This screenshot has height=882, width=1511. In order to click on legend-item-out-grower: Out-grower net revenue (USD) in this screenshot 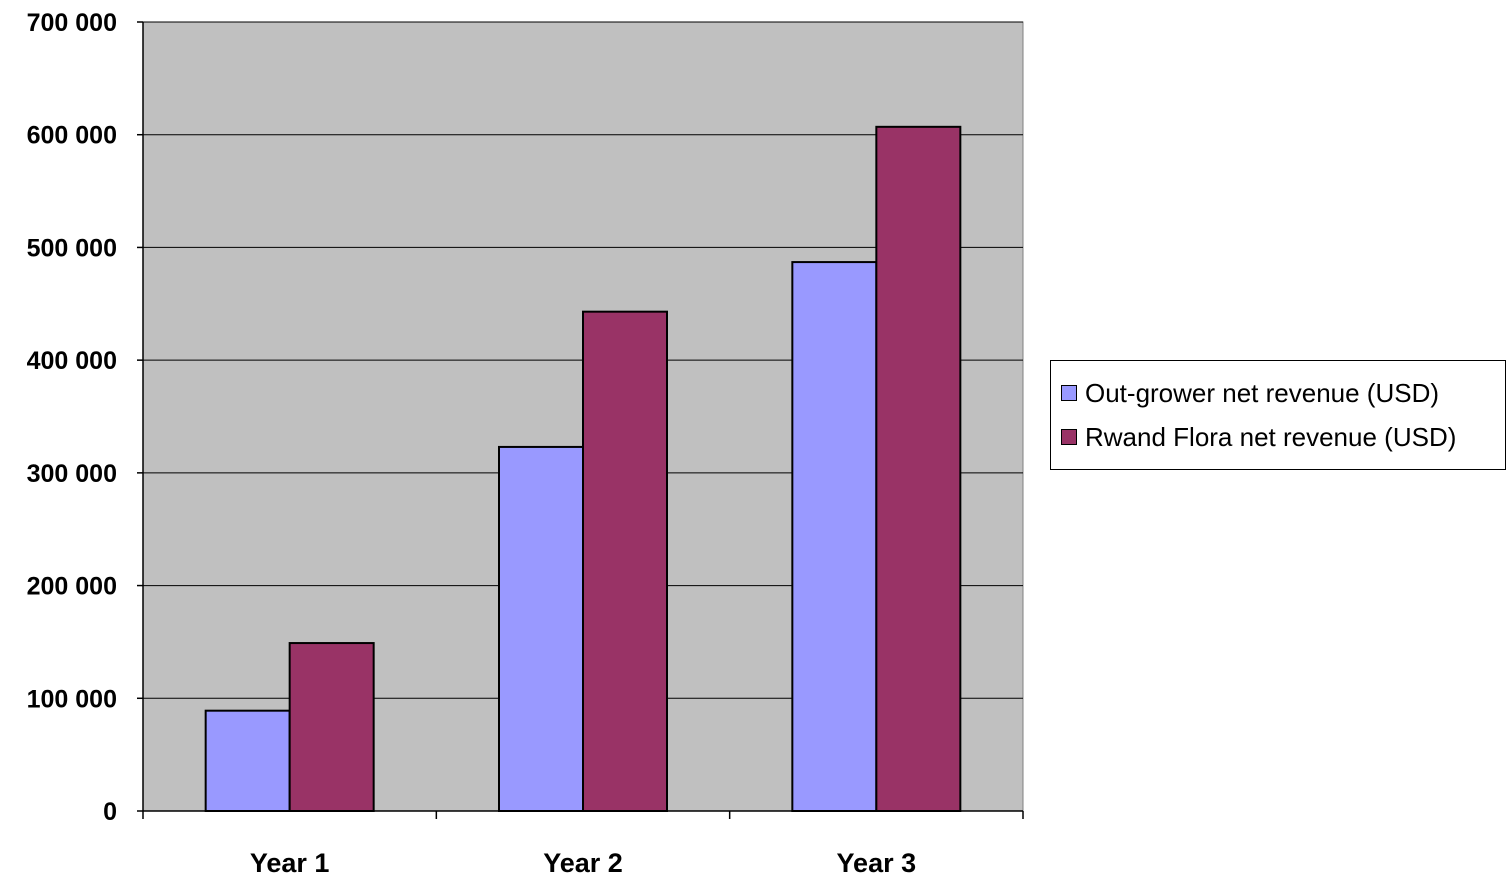, I will do `click(1278, 393)`.